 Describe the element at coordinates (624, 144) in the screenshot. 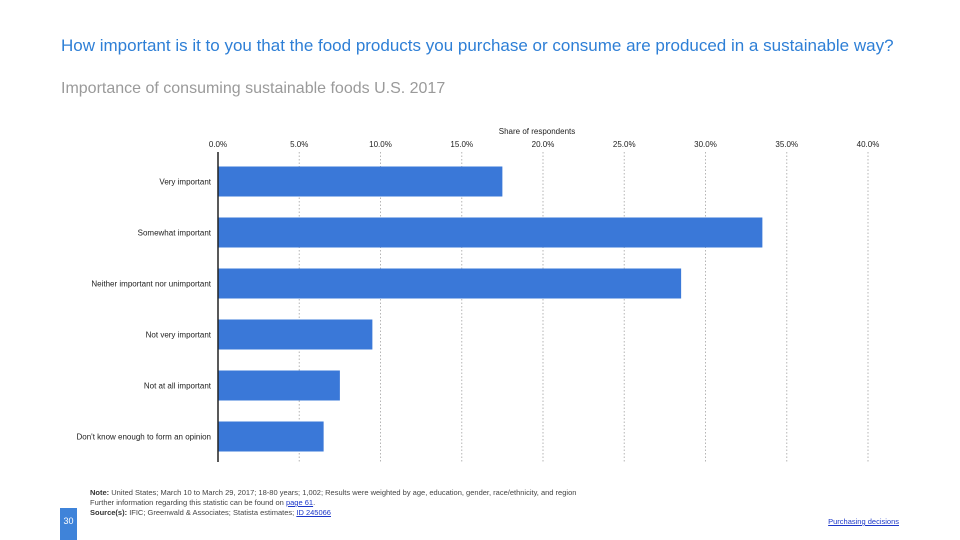

I see `x-tick-label: 25.0%` at that location.